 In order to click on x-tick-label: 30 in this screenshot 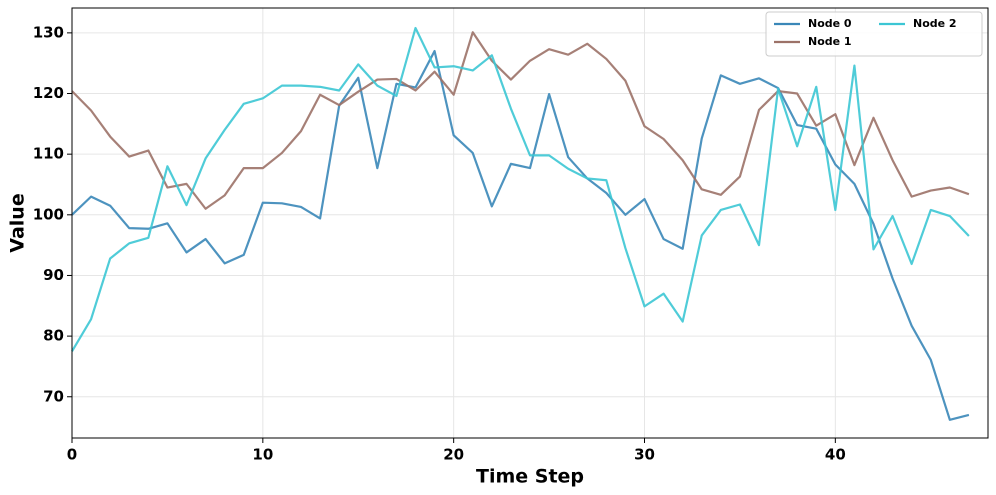, I will do `click(644, 455)`.